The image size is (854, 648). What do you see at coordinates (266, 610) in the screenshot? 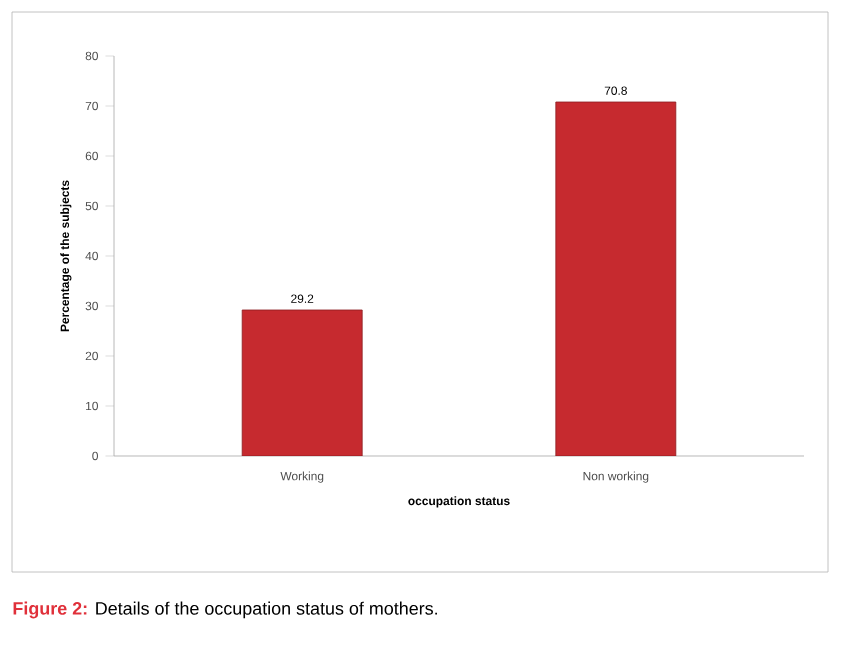
I see `text: Details of the occupation status of mothers.` at bounding box center [266, 610].